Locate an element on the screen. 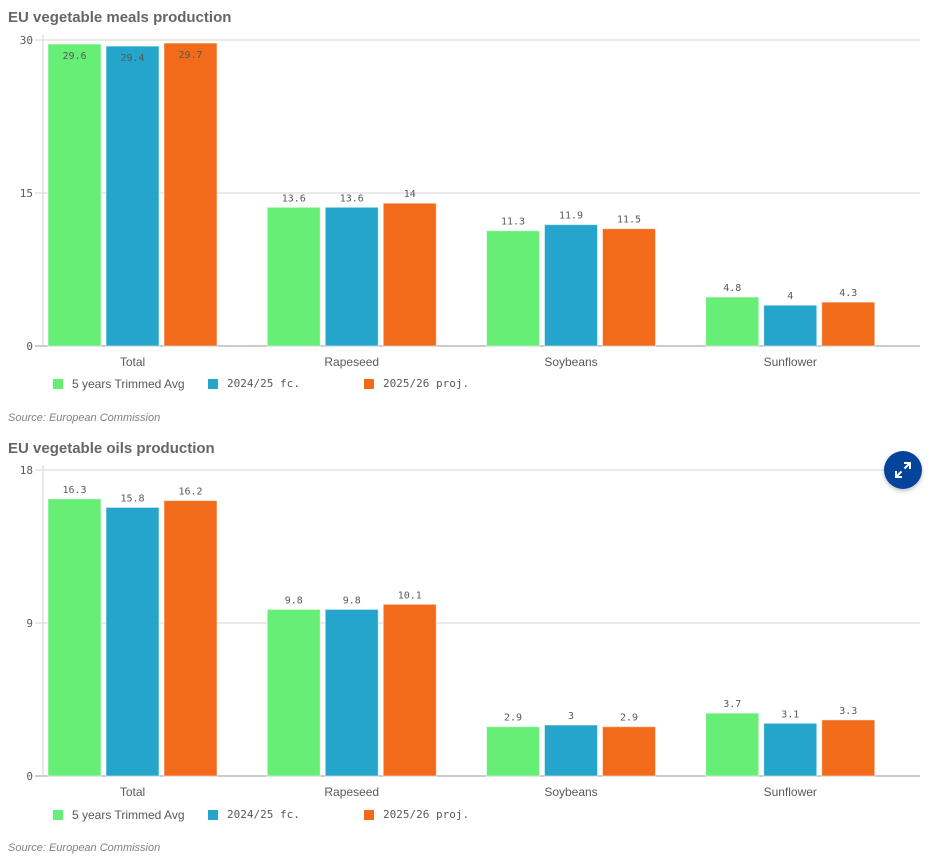 This screenshot has height=866, width=931. expand-arrows-icon is located at coordinates (903, 470).